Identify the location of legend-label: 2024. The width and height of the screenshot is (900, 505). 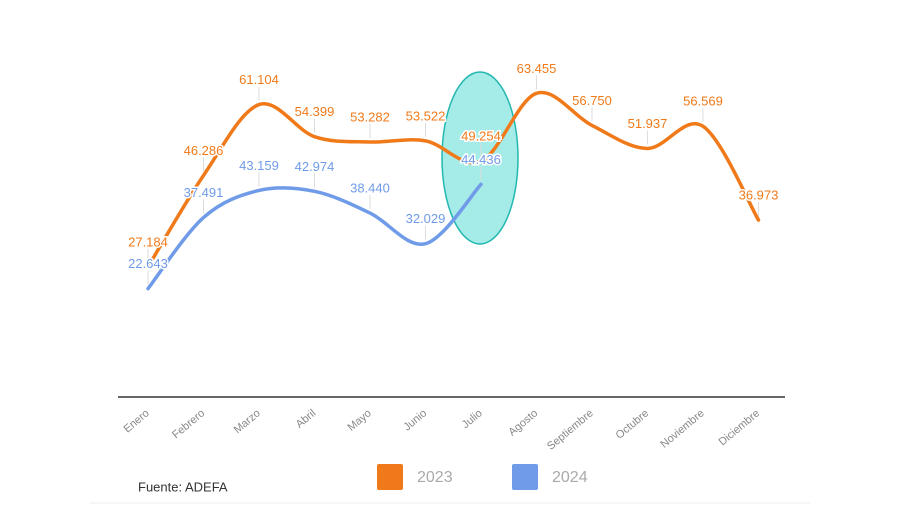
(570, 477).